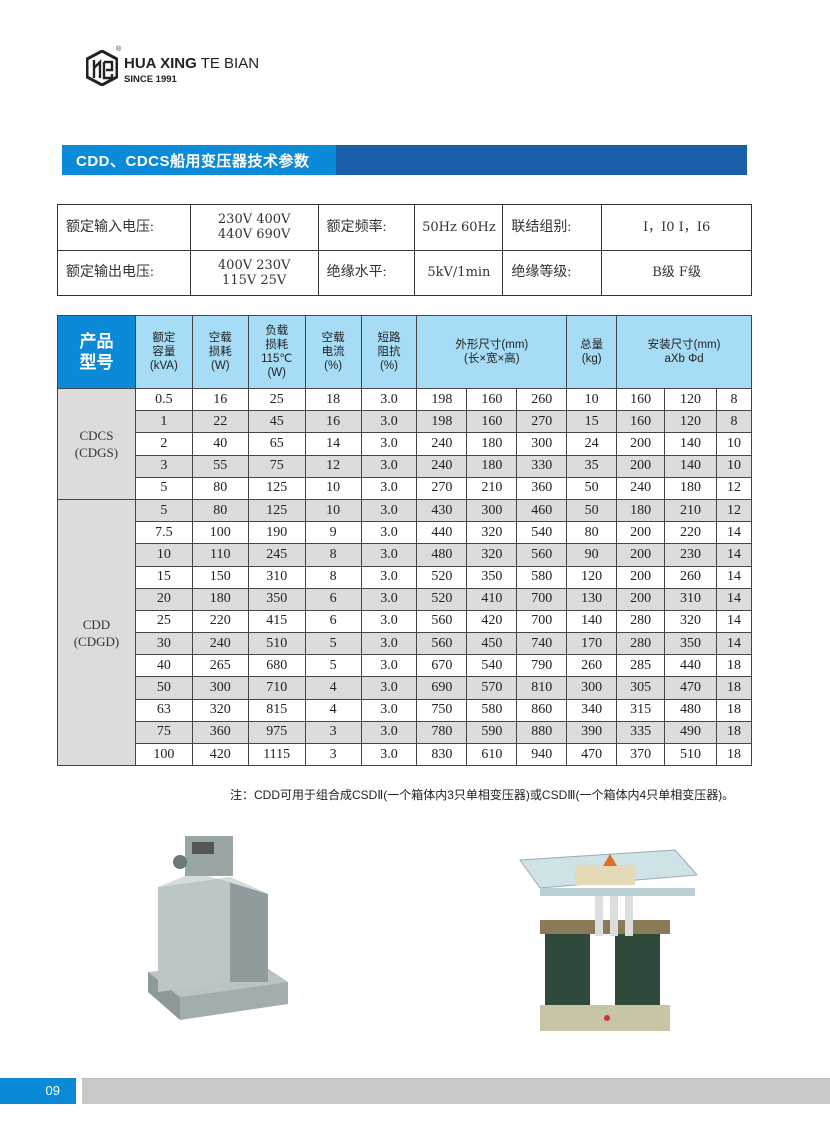  Describe the element at coordinates (492, 688) in the screenshot. I see `table-cell: 570` at that location.